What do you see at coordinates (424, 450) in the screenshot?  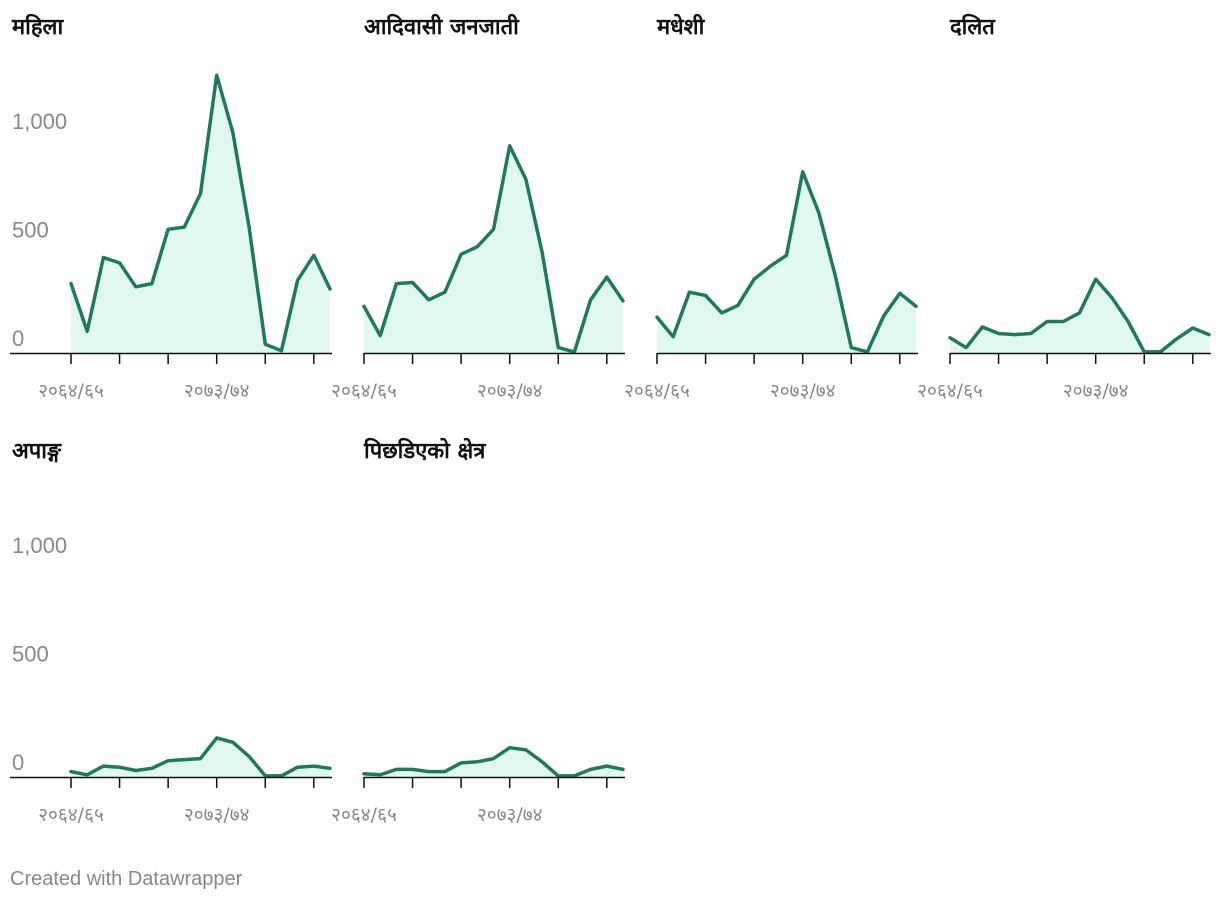 I see `panel-title: पिछडिएको क्षेत्र` at bounding box center [424, 450].